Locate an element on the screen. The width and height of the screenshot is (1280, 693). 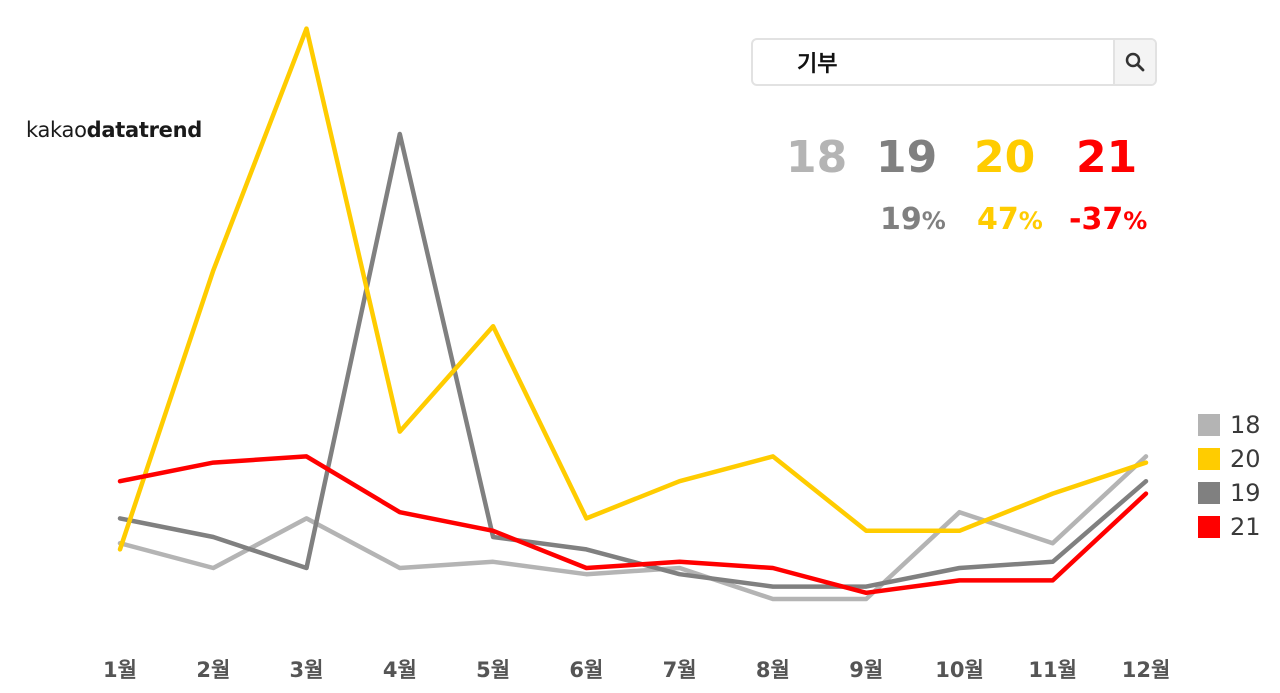
legend-item-18: 18 is located at coordinates (1236, 425).